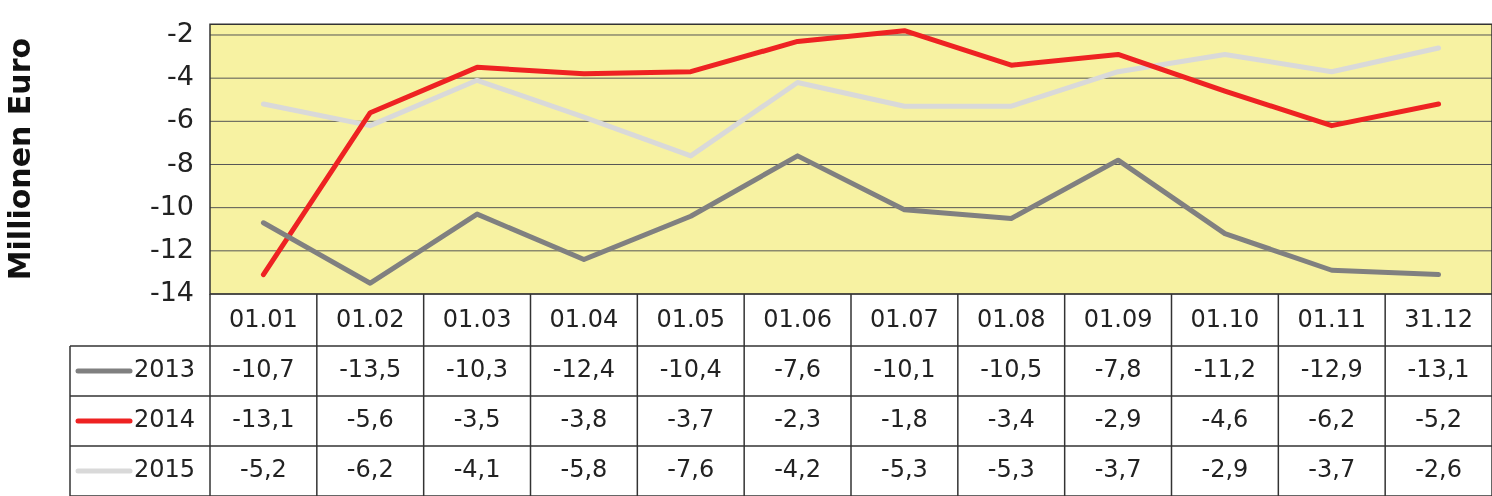 The height and width of the screenshot is (496, 1492). What do you see at coordinates (1225, 419) in the screenshot?
I see `data-label: -4,6` at bounding box center [1225, 419].